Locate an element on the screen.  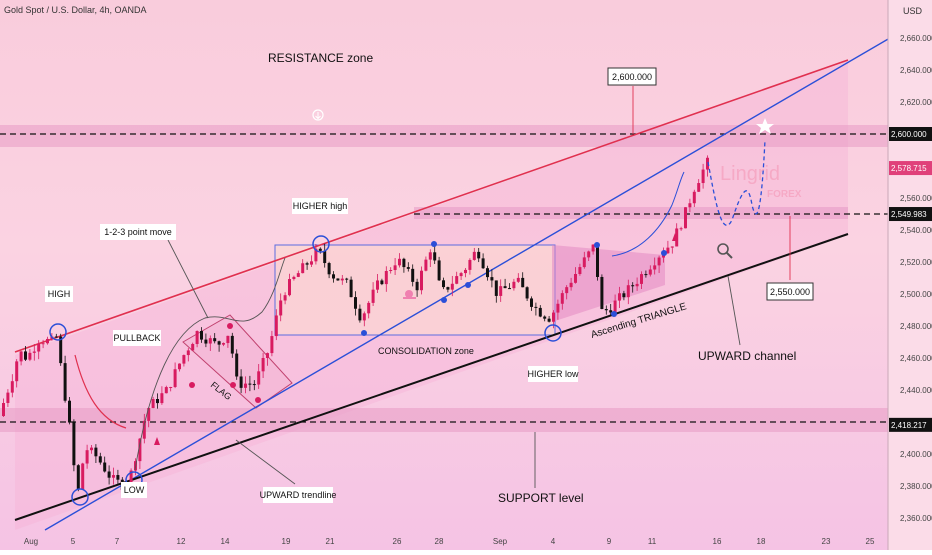
projection-wave is located at coordinates (736, 182).